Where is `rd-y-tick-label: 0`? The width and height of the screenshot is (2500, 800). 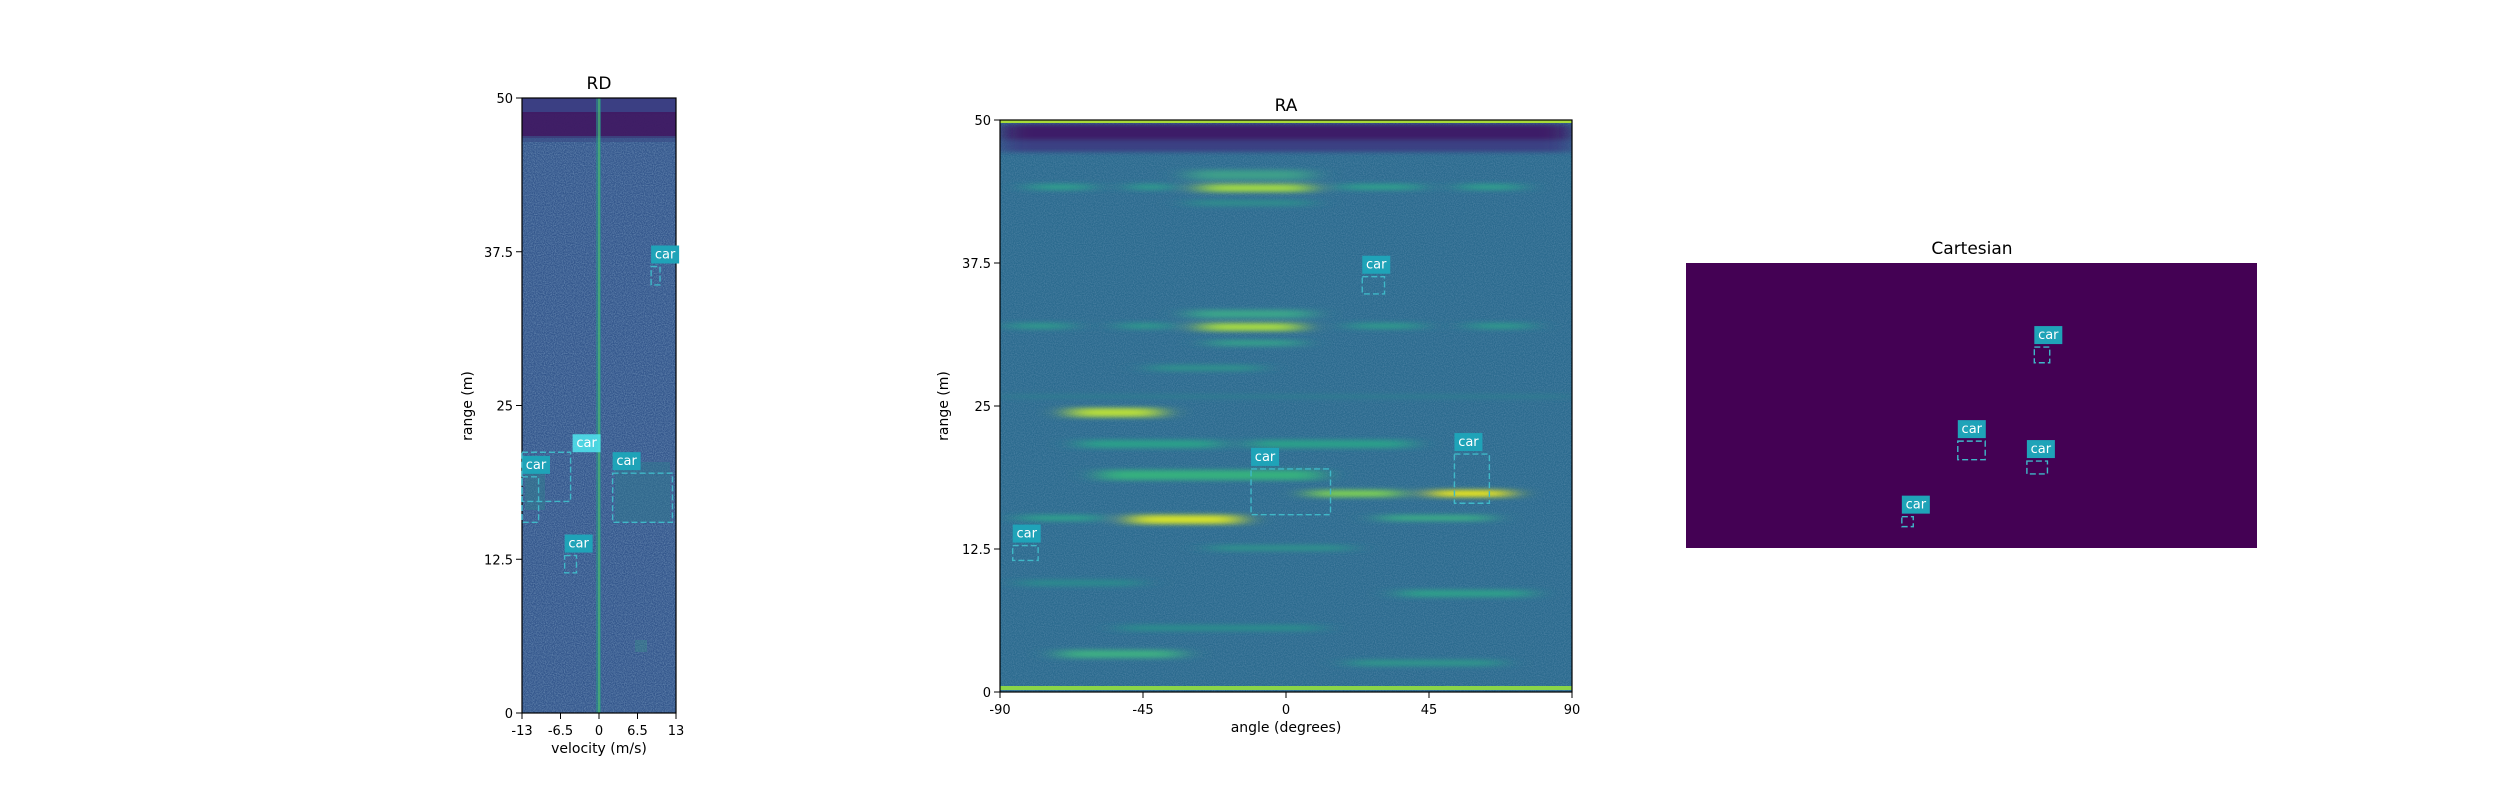 rd-y-tick-label: 0 is located at coordinates (509, 714).